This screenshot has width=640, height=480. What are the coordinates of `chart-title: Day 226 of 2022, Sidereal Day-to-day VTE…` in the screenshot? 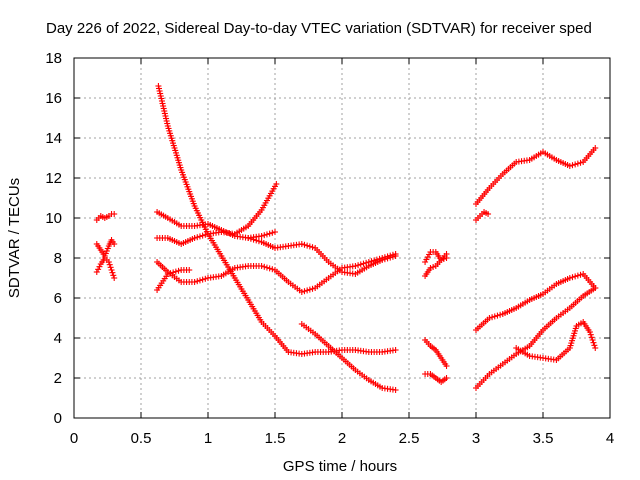 It's located at (319, 28).